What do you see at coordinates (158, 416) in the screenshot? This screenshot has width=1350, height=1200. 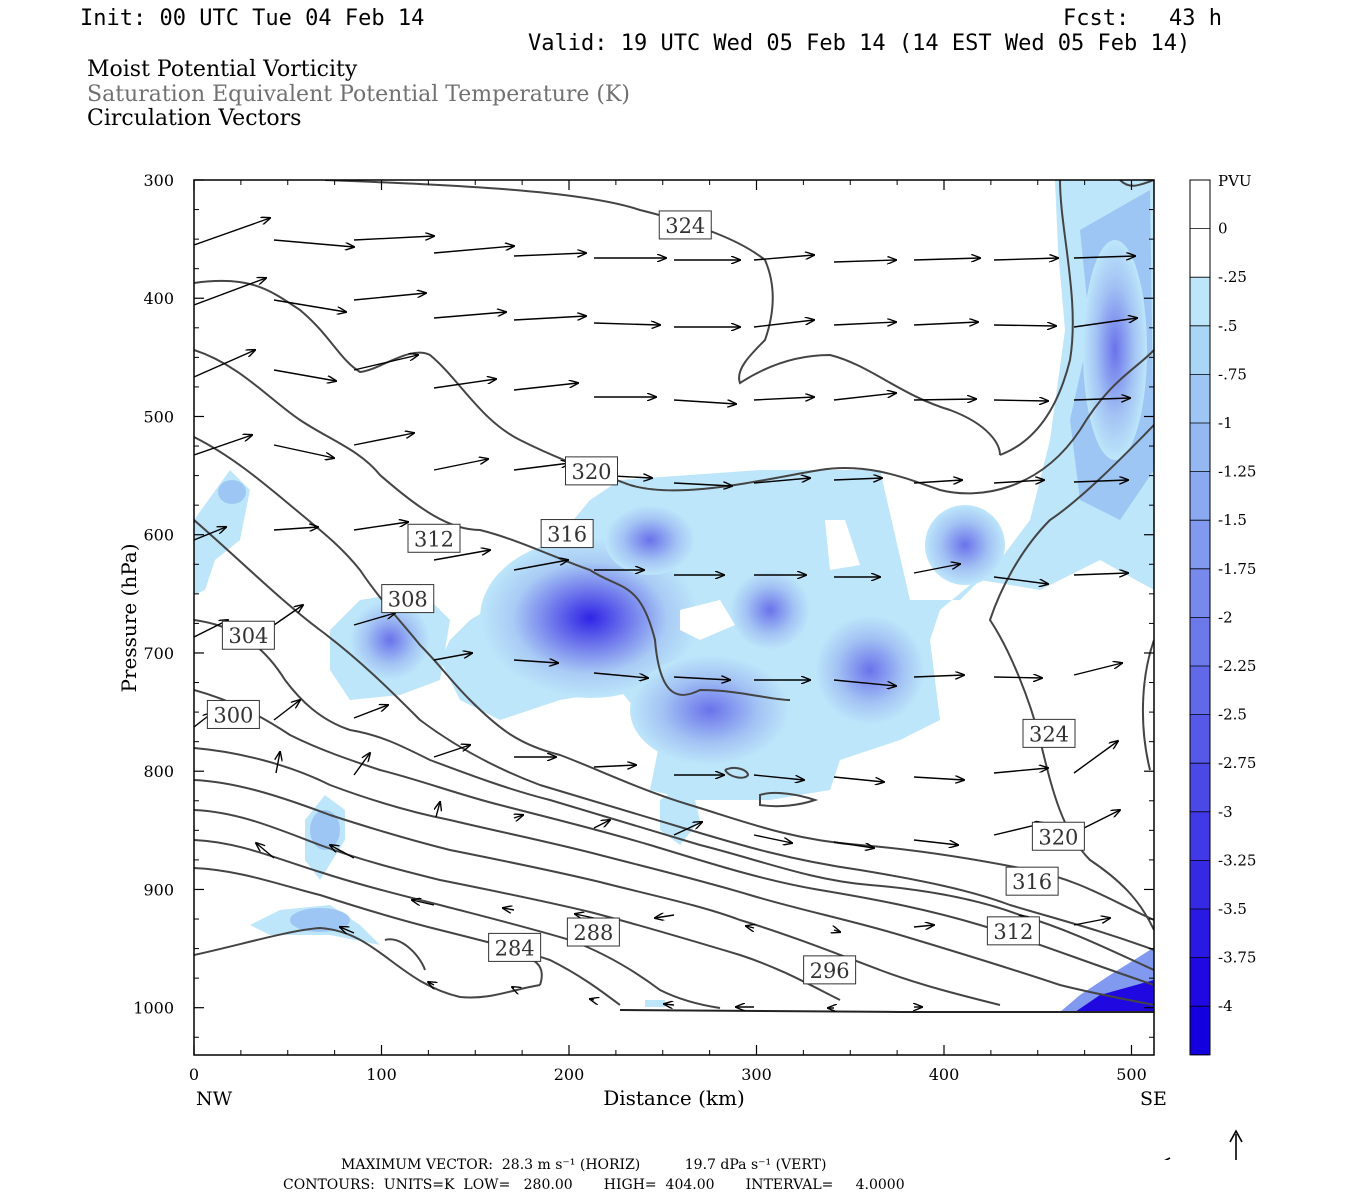 I see `y-tick-label: 500` at bounding box center [158, 416].